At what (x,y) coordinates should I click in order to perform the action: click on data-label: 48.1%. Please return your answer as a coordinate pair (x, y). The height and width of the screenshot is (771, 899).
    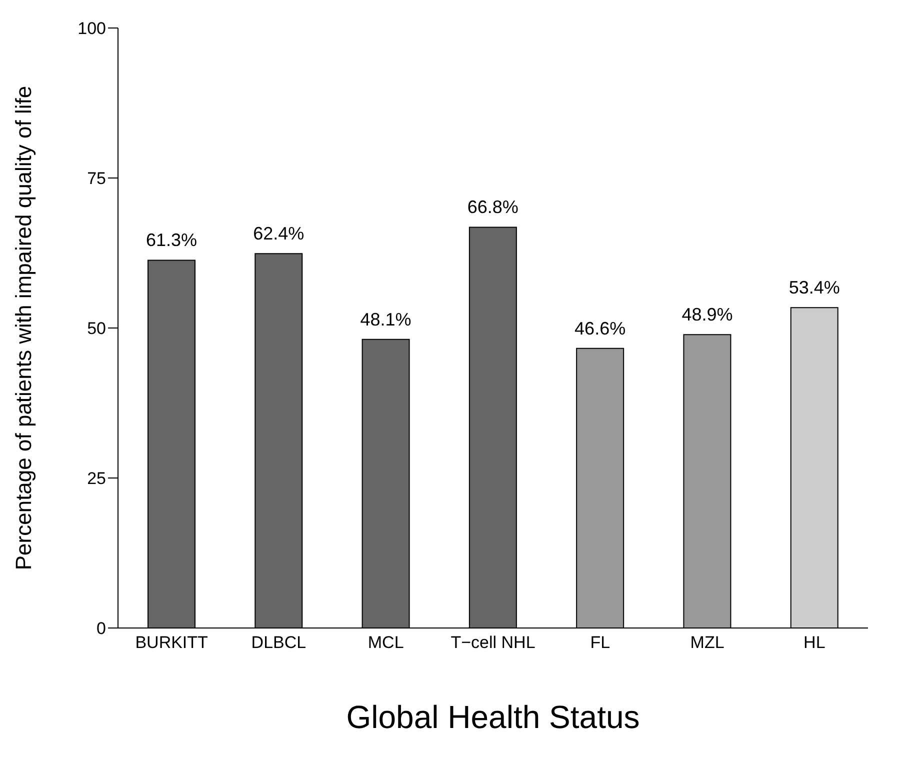
    Looking at the image, I should click on (386, 319).